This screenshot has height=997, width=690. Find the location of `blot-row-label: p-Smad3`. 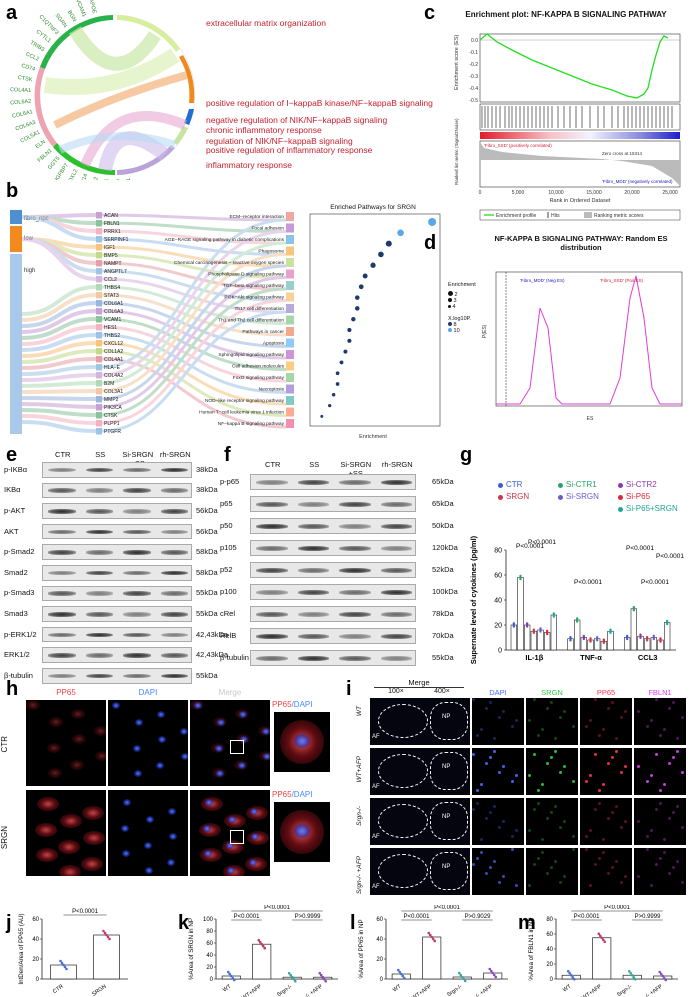

blot-row-label: p-Smad3 is located at coordinates (19, 593).